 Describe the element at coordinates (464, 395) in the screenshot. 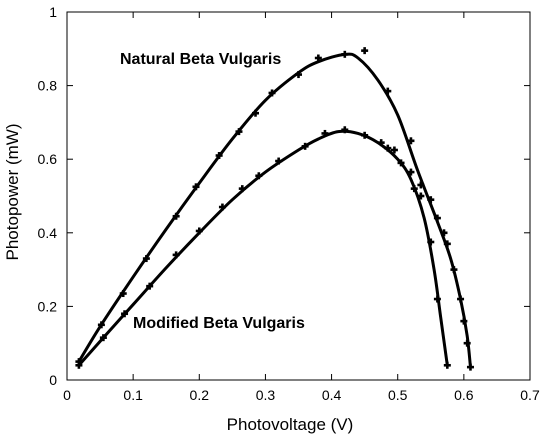

I see `x-tick-label: 0.6` at that location.